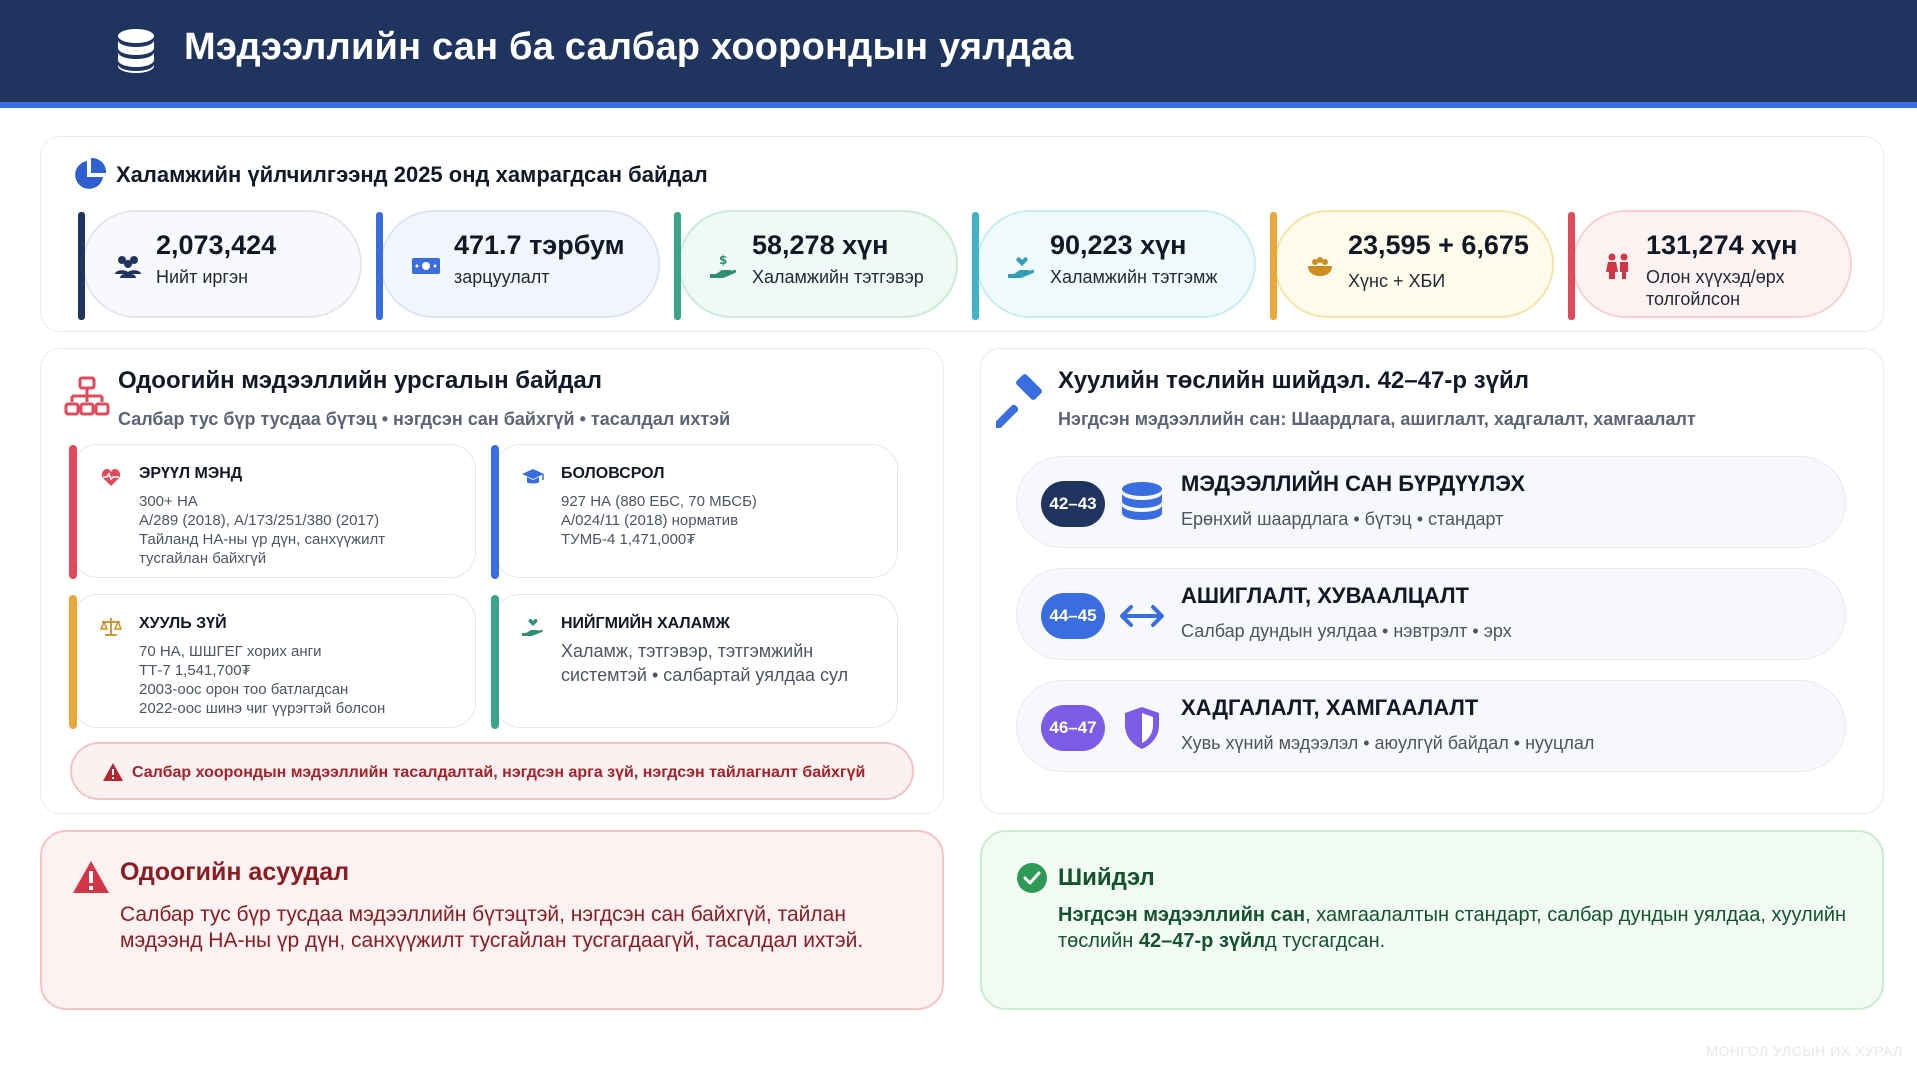 The image size is (1917, 1079). What do you see at coordinates (1142, 616) in the screenshot?
I see `arrows-horizontal-icon` at bounding box center [1142, 616].